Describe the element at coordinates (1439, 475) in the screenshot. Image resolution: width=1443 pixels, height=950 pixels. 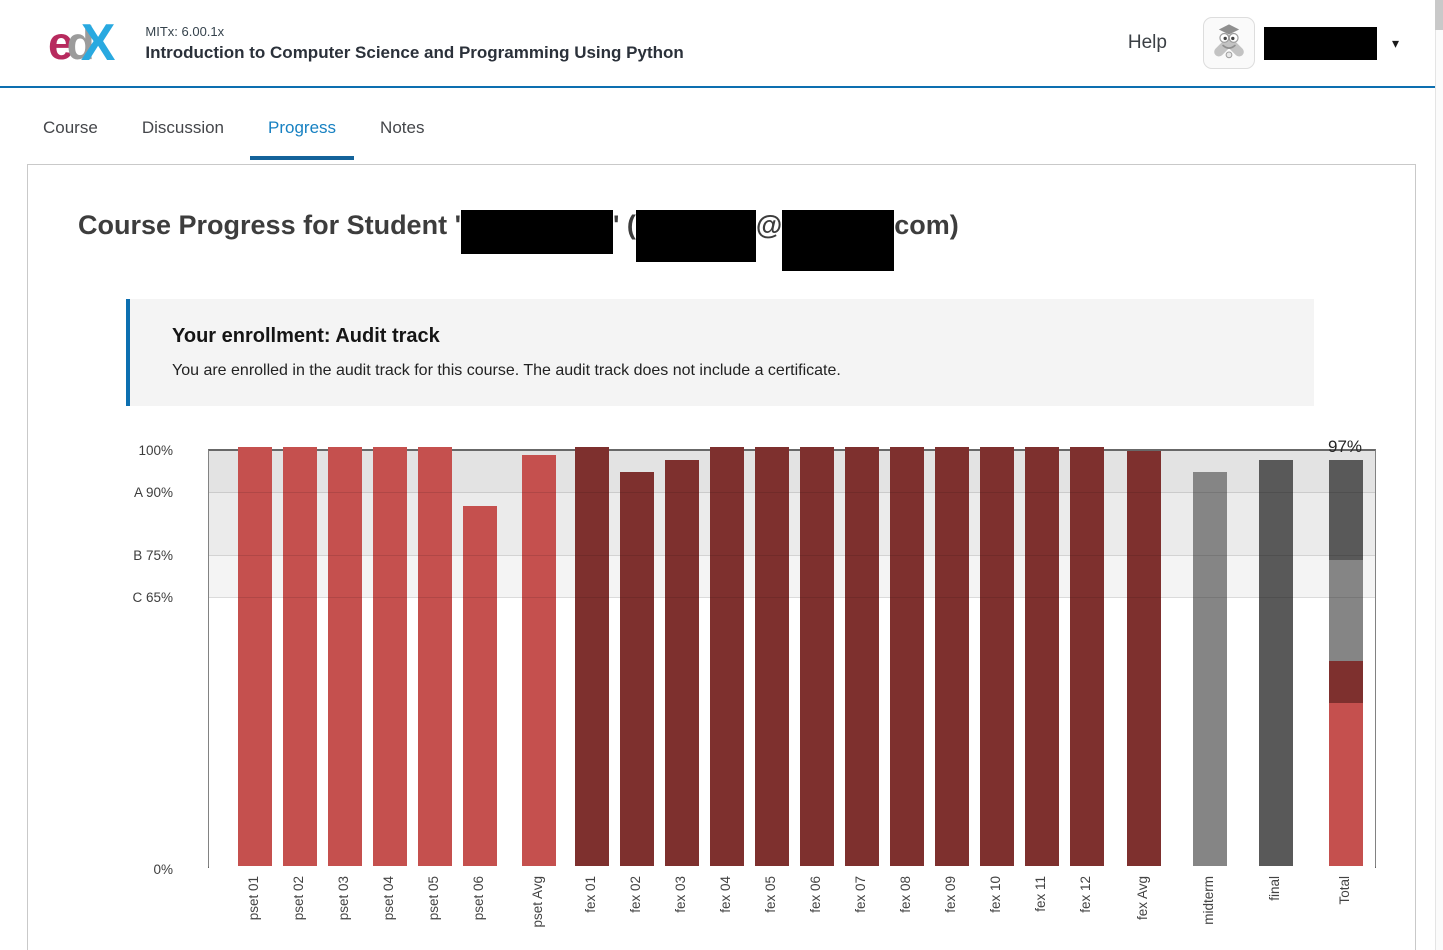
I see `page-scrollbar` at that location.